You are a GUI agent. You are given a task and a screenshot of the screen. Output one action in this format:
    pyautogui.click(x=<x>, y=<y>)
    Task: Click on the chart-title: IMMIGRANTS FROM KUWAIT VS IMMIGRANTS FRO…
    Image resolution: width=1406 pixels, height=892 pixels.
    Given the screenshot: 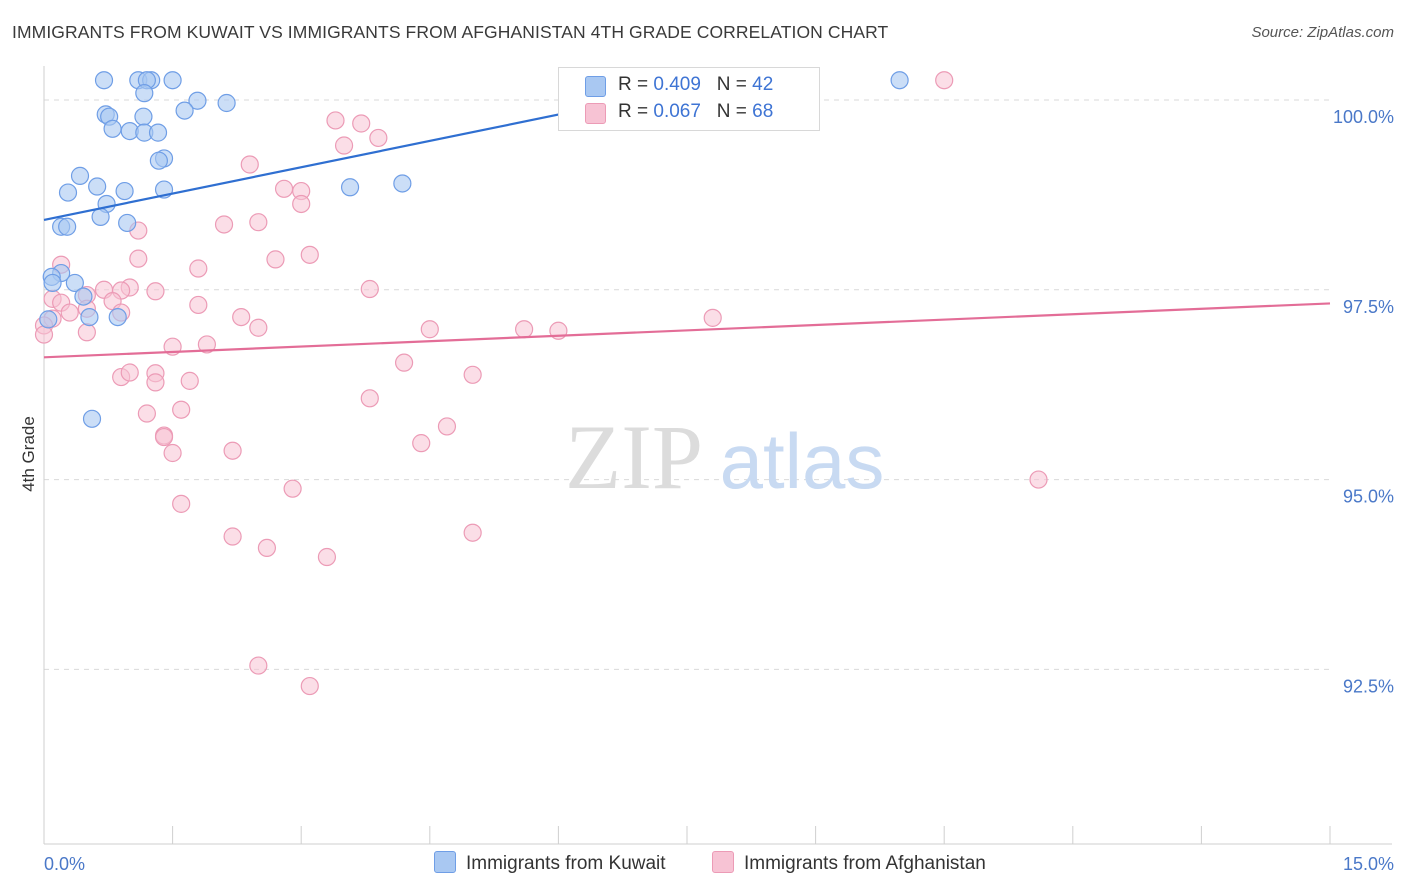 What is the action you would take?
    pyautogui.click(x=450, y=32)
    